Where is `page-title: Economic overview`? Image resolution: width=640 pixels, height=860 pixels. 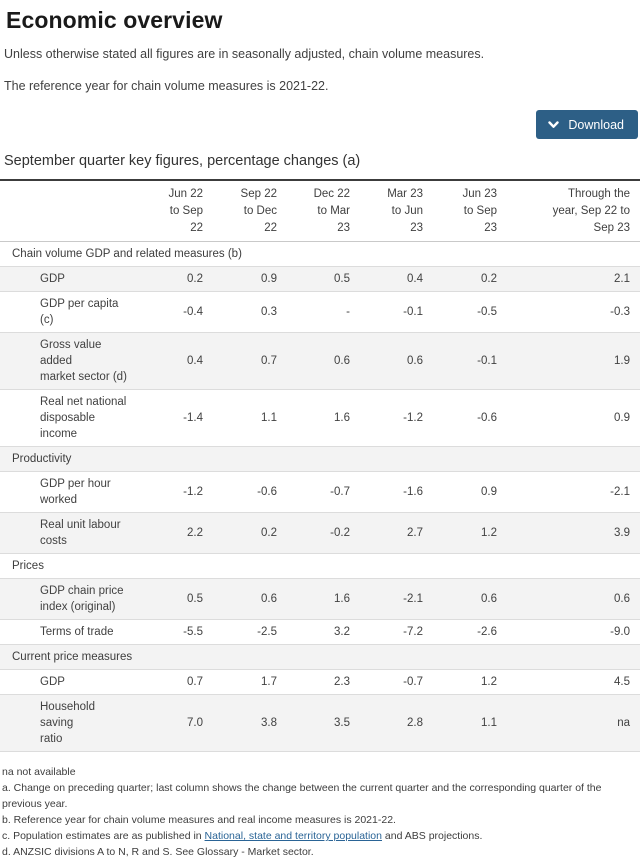
page-title: Economic overview is located at coordinates (114, 20).